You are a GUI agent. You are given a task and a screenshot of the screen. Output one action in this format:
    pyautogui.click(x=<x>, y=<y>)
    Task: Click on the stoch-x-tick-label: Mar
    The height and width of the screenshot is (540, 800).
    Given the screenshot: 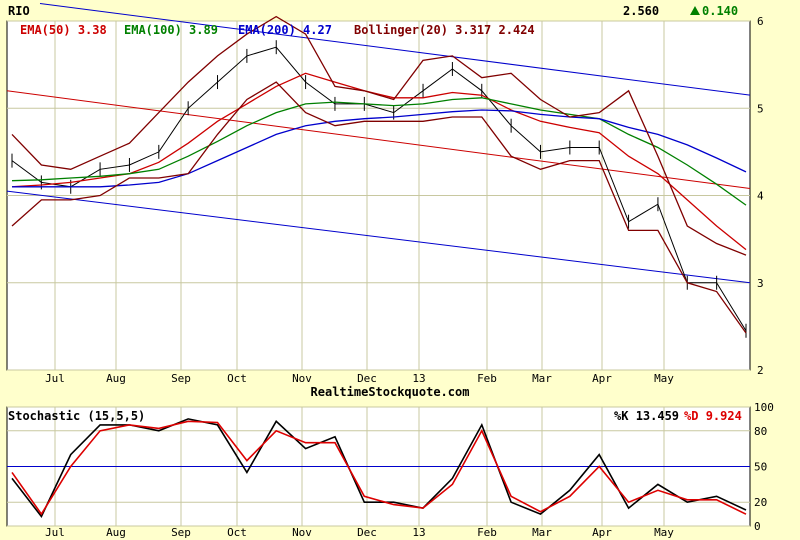 What is the action you would take?
    pyautogui.click(x=542, y=532)
    